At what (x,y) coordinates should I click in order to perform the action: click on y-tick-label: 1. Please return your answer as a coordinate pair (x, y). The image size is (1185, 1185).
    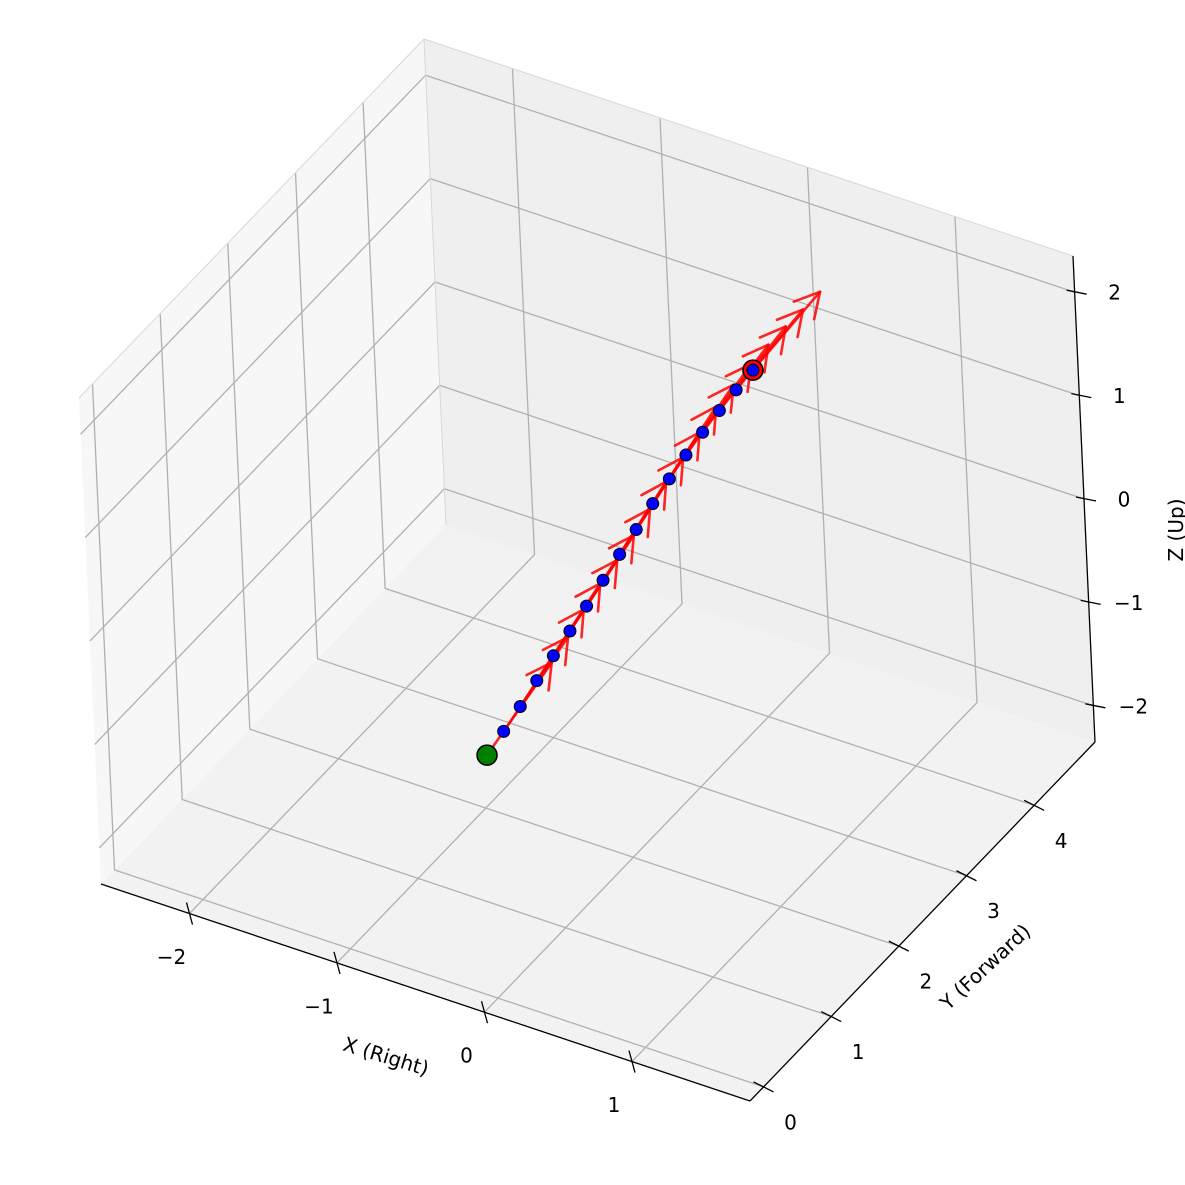
    Looking at the image, I should click on (858, 1052).